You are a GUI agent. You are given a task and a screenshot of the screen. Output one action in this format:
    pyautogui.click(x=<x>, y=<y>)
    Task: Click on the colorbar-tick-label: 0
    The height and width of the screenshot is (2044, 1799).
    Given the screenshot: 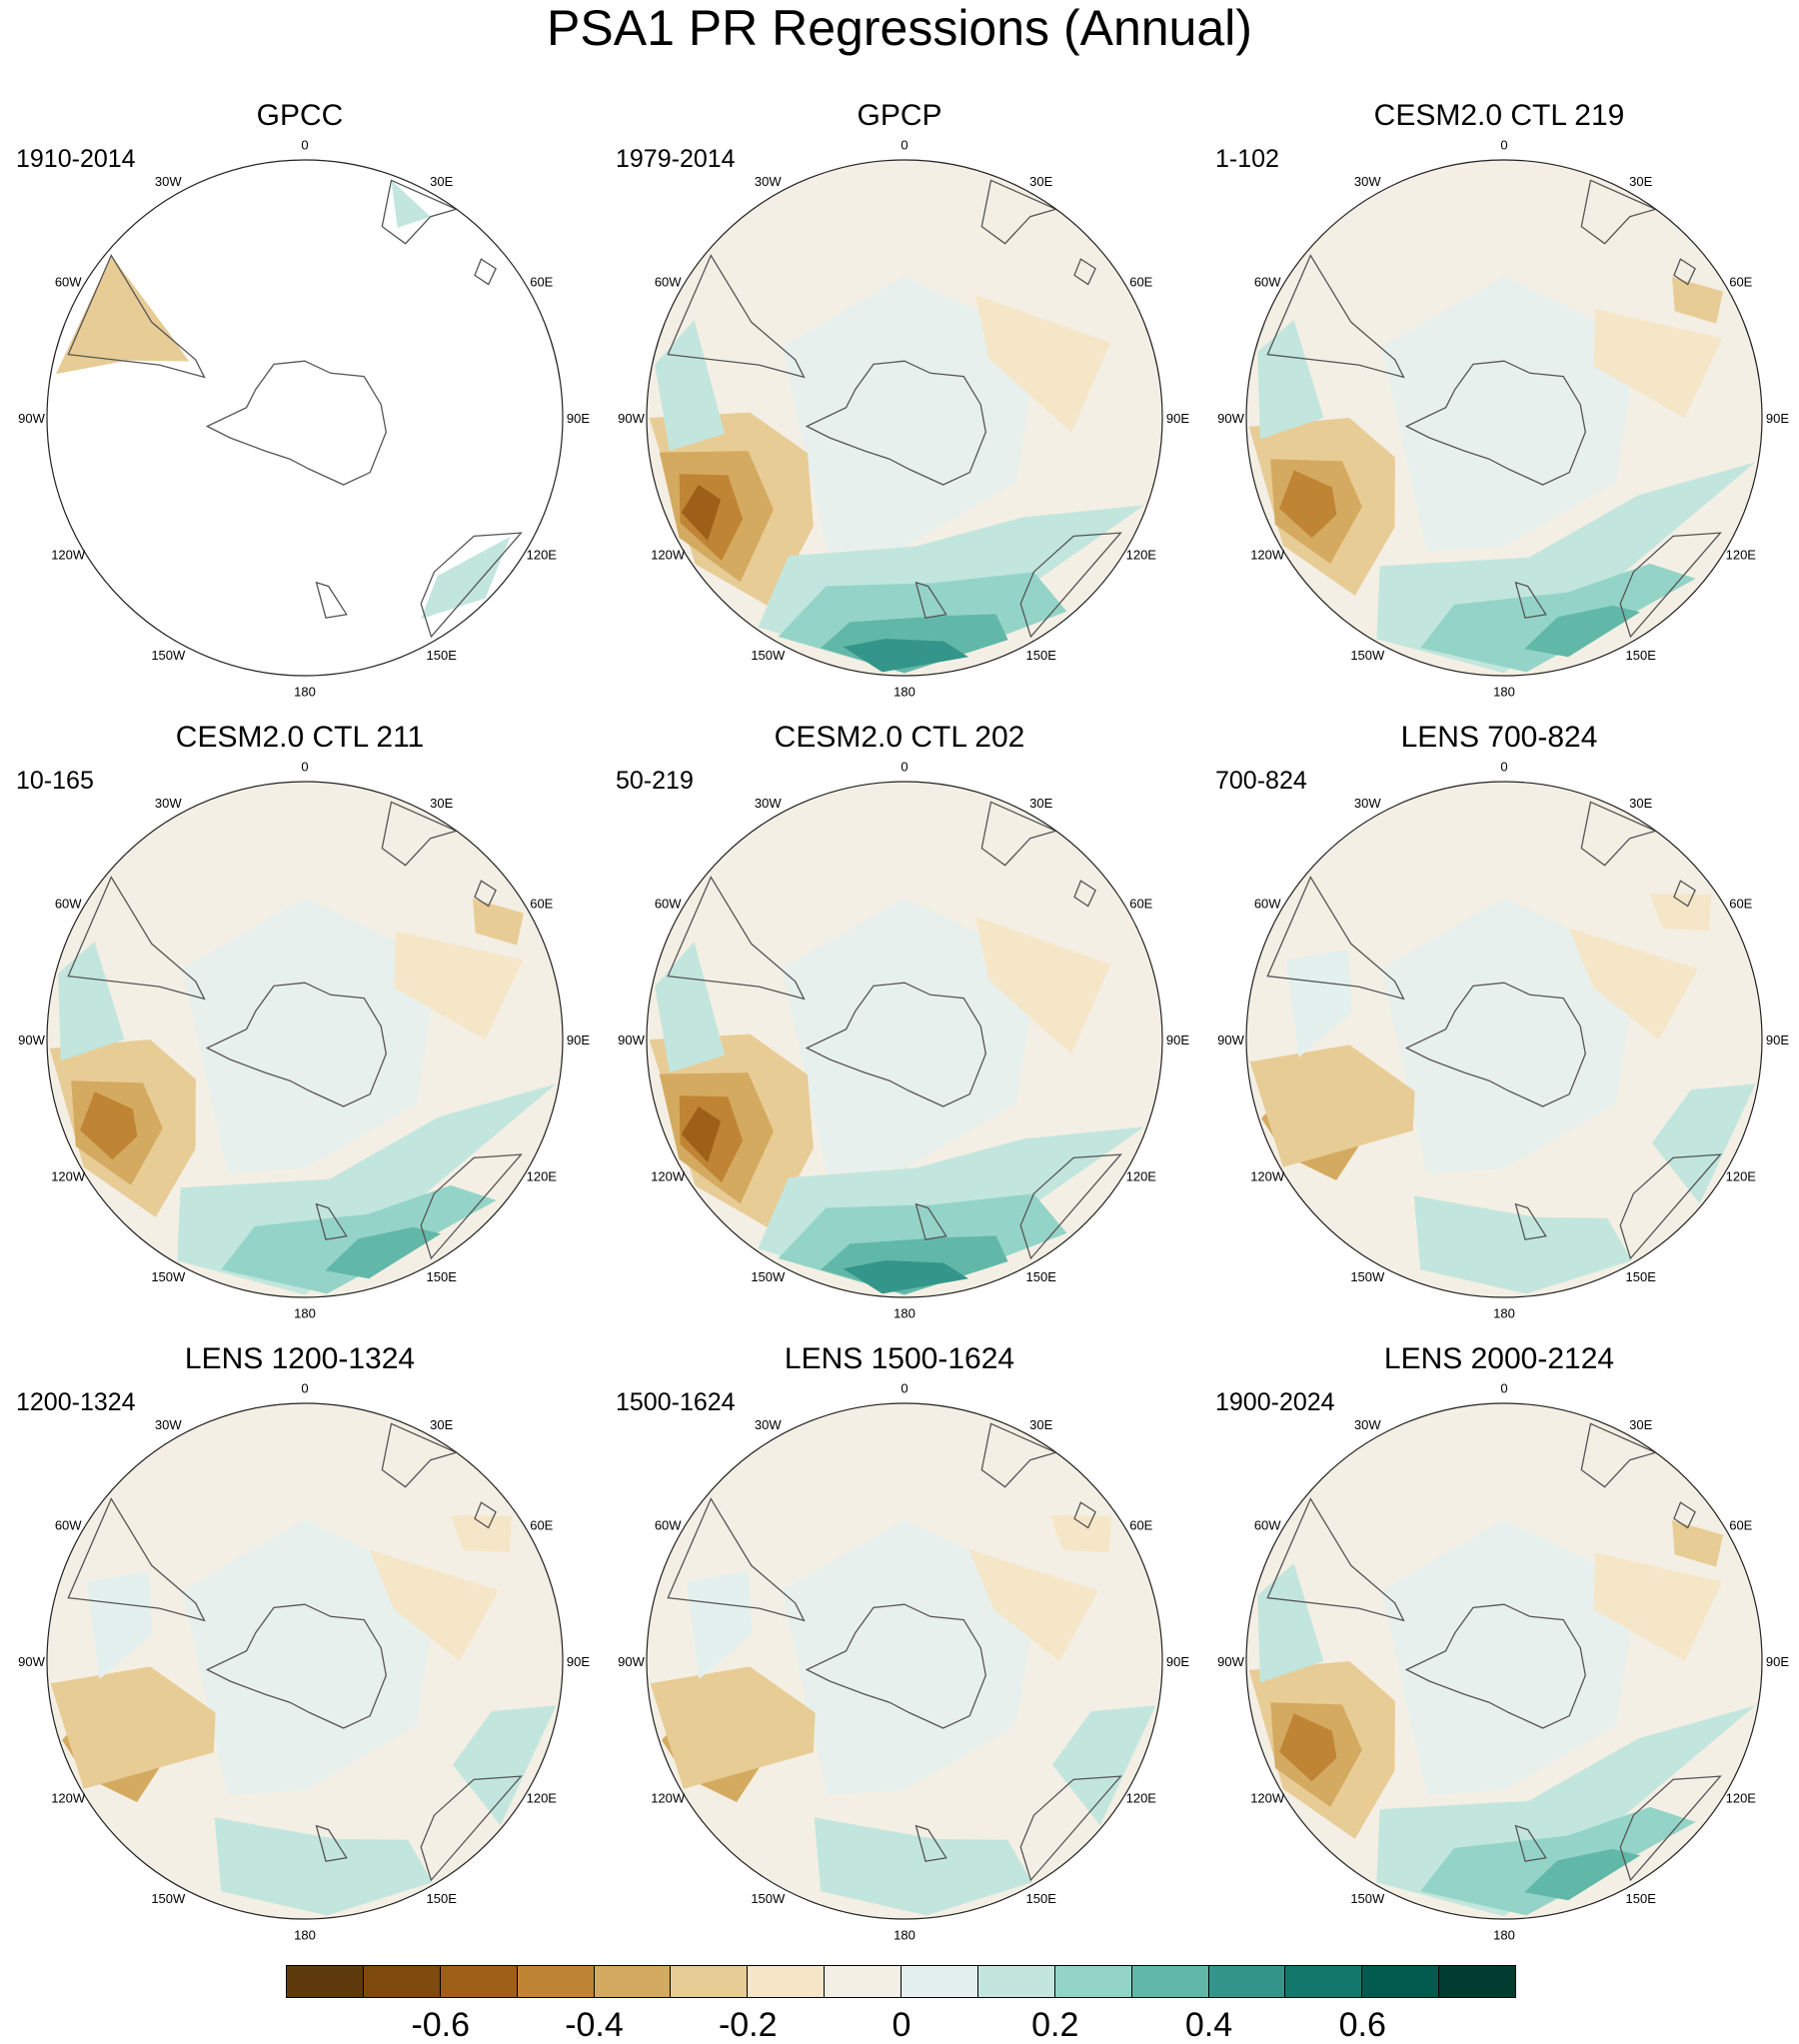 What is the action you would take?
    pyautogui.click(x=902, y=2025)
    